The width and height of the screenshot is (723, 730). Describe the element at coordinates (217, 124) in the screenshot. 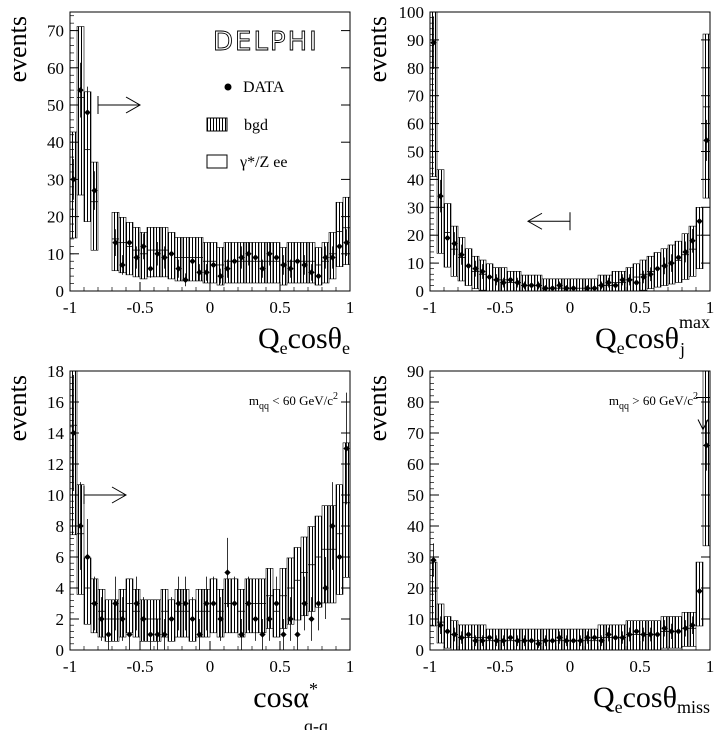

I see `legend-bgd-swatch` at that location.